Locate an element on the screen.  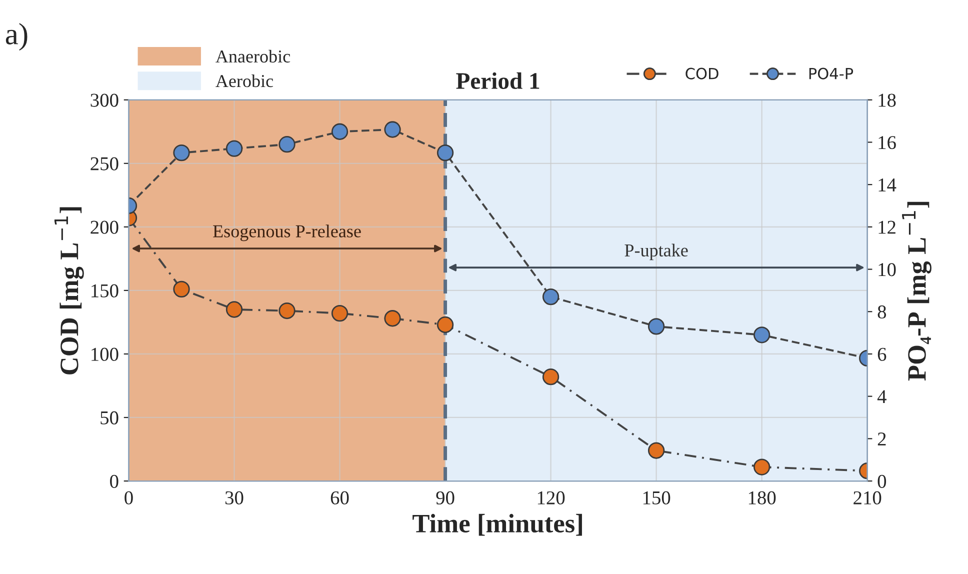
y-tick-label: 300 is located at coordinates (104, 100).